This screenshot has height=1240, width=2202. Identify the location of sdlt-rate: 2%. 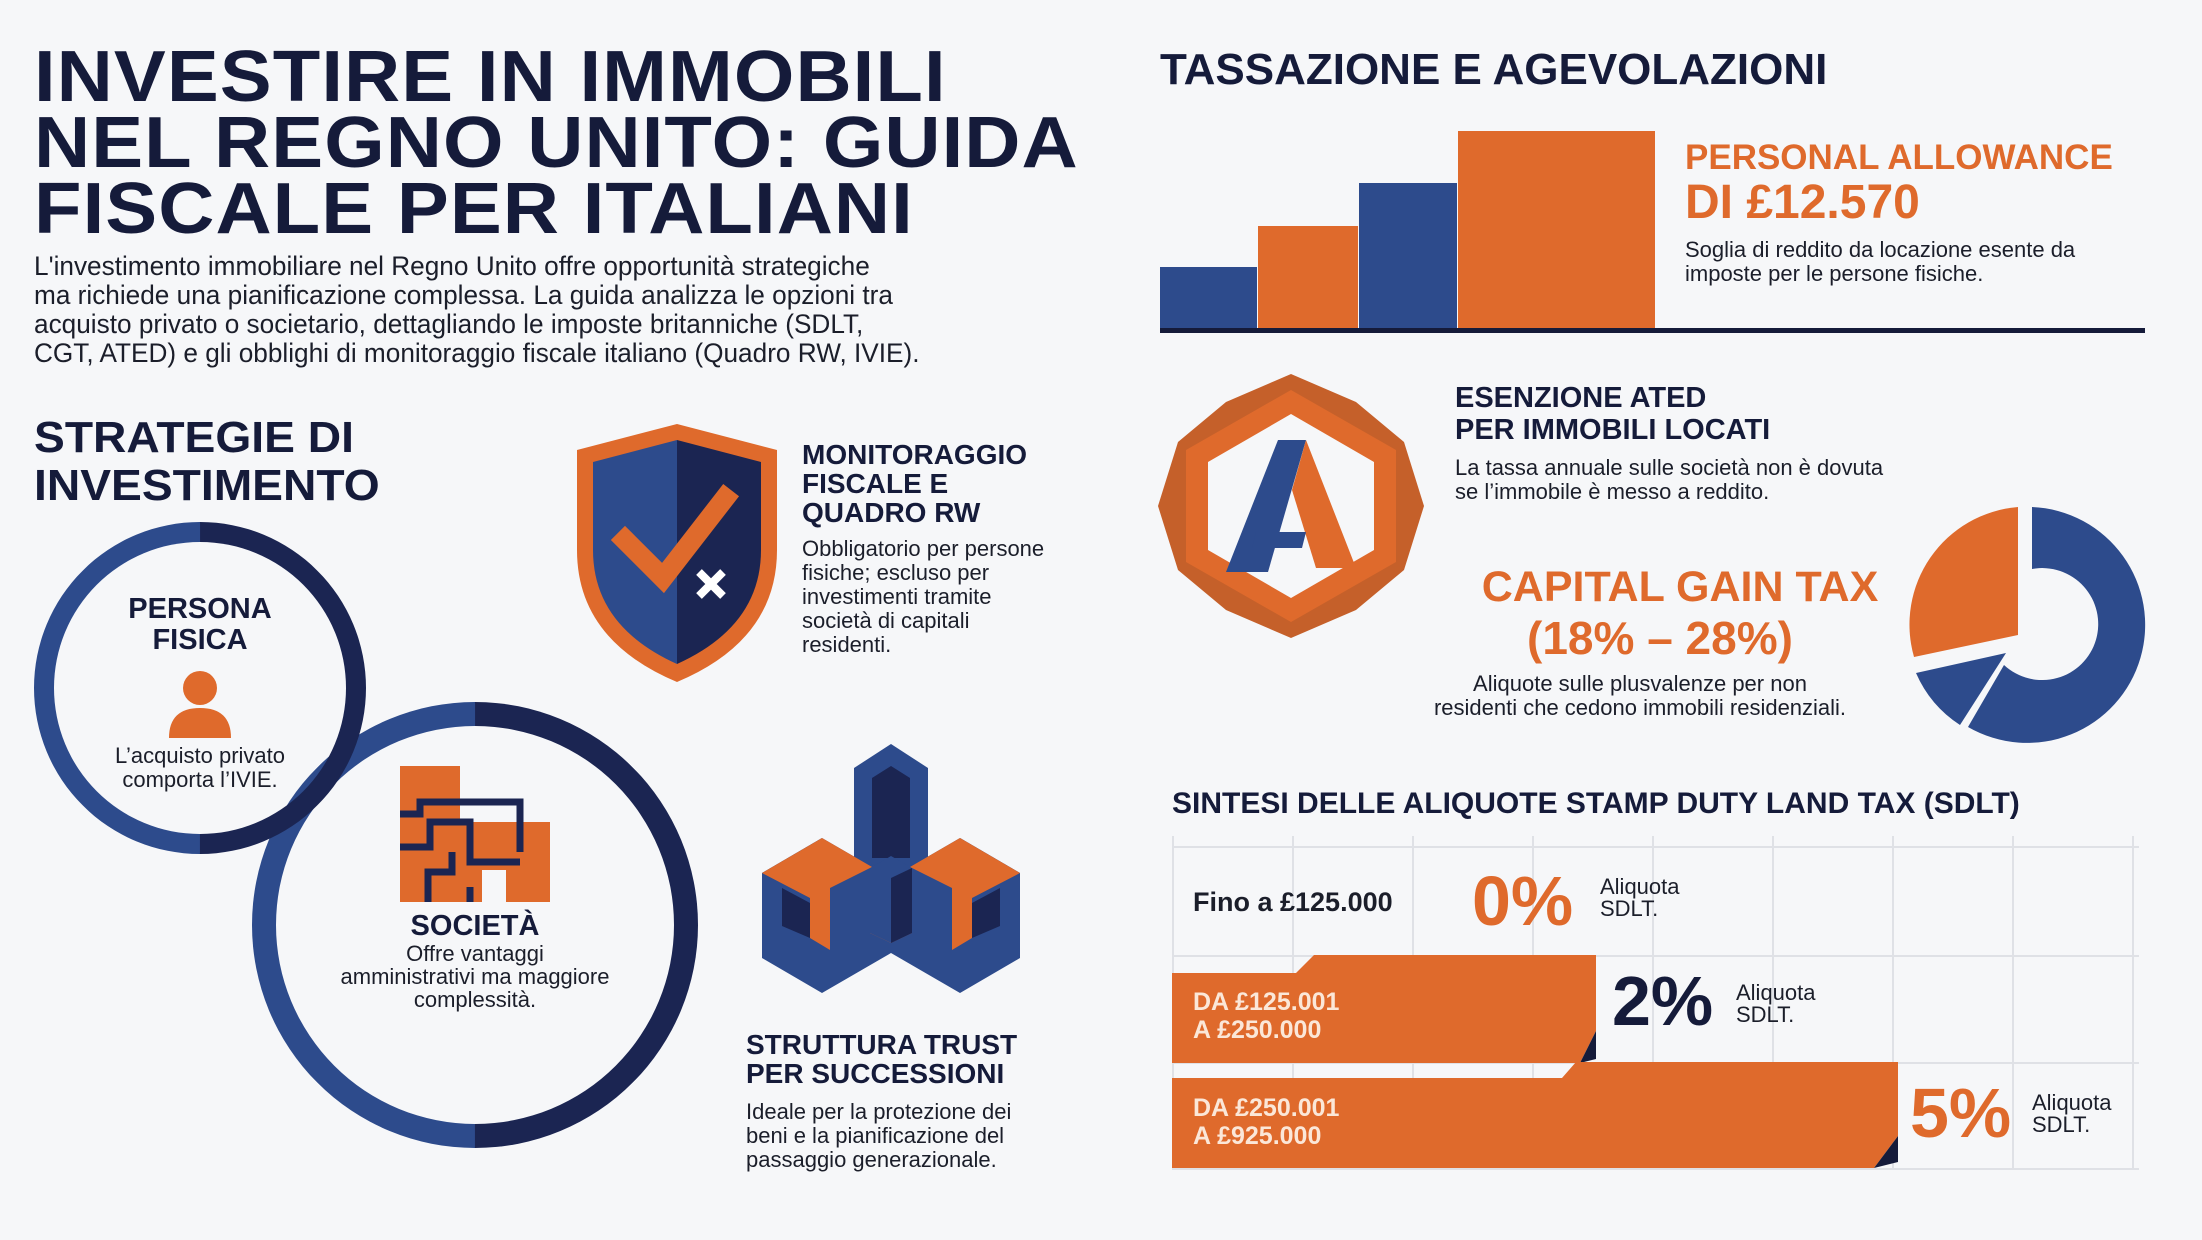
(1663, 1001).